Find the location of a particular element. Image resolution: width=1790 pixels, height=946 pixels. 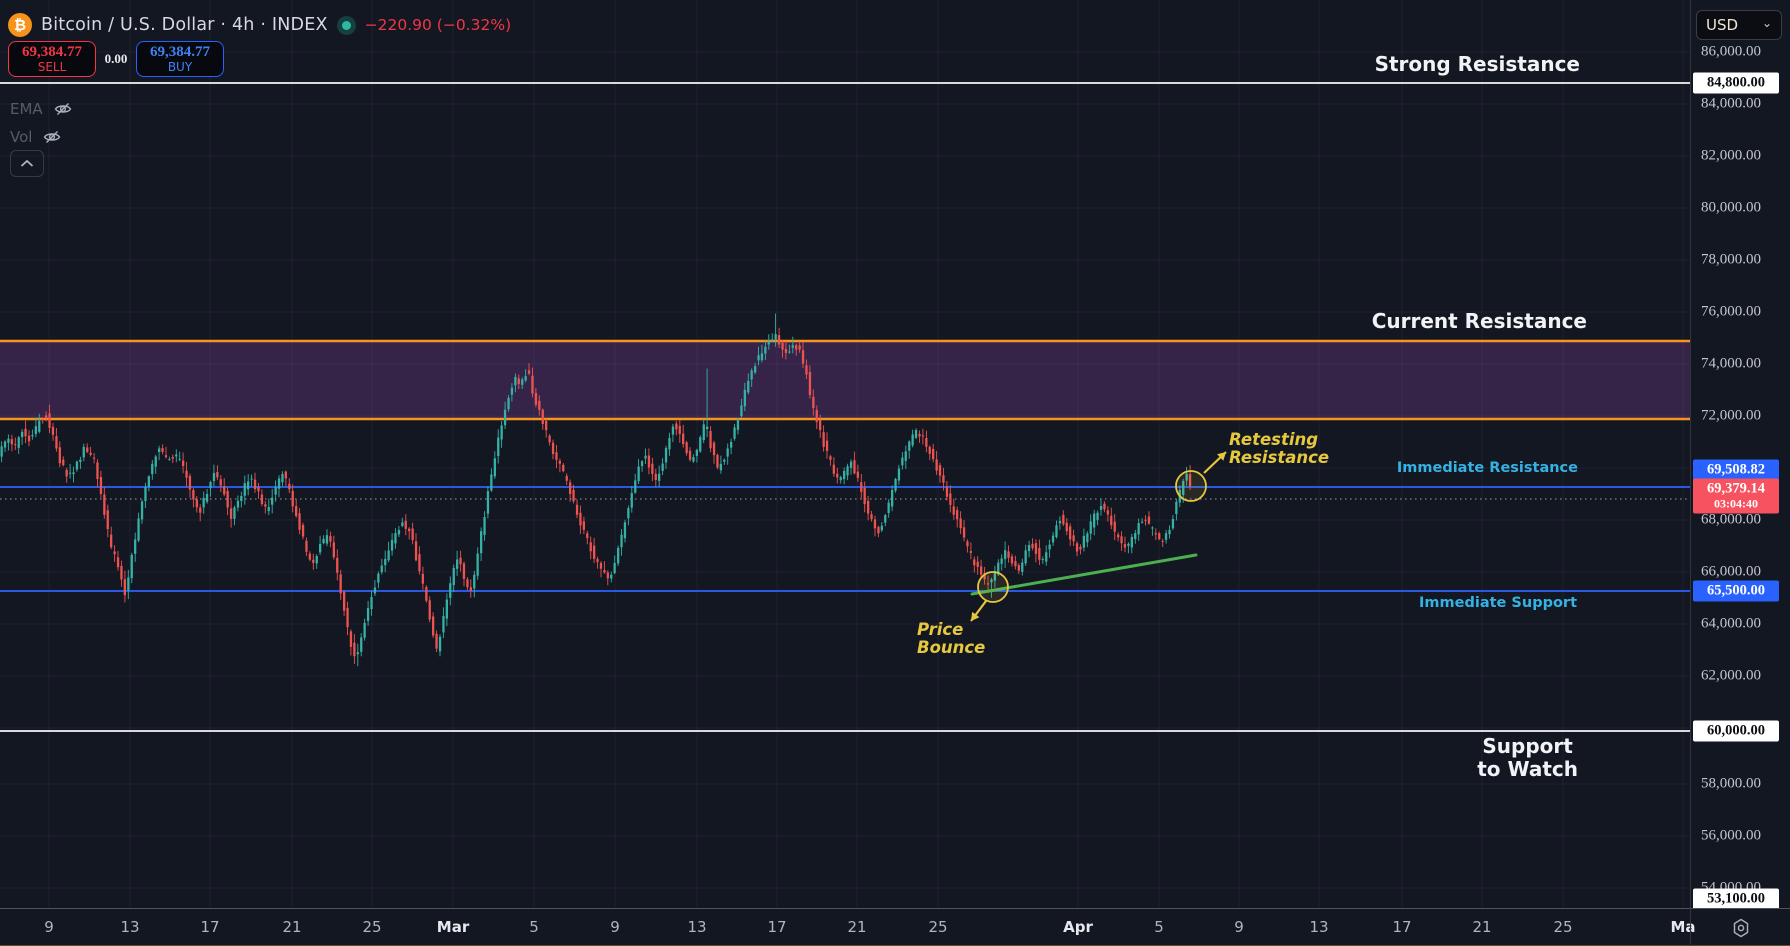

support-to-watch-label: Support to Watch is located at coordinates (1527, 758).